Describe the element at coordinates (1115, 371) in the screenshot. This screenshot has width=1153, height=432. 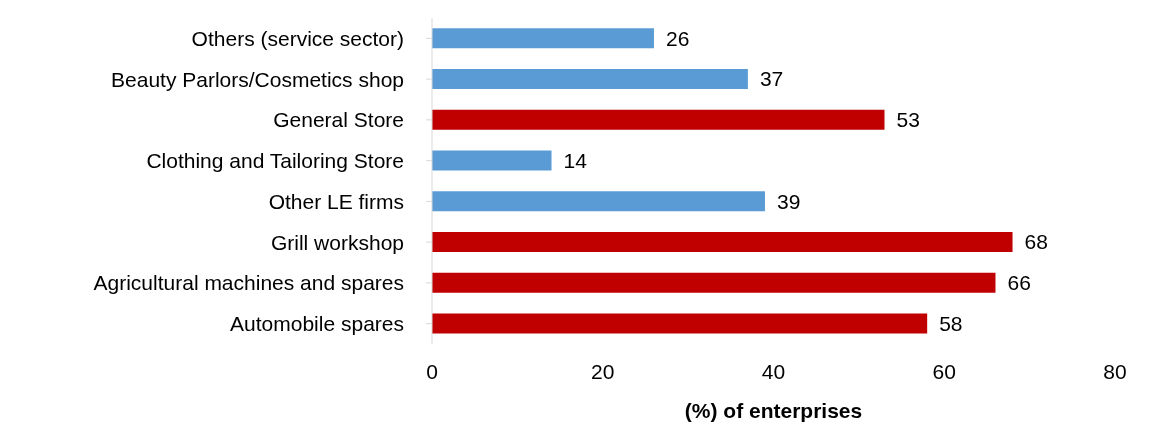
I see `x-tick-label: 80` at that location.